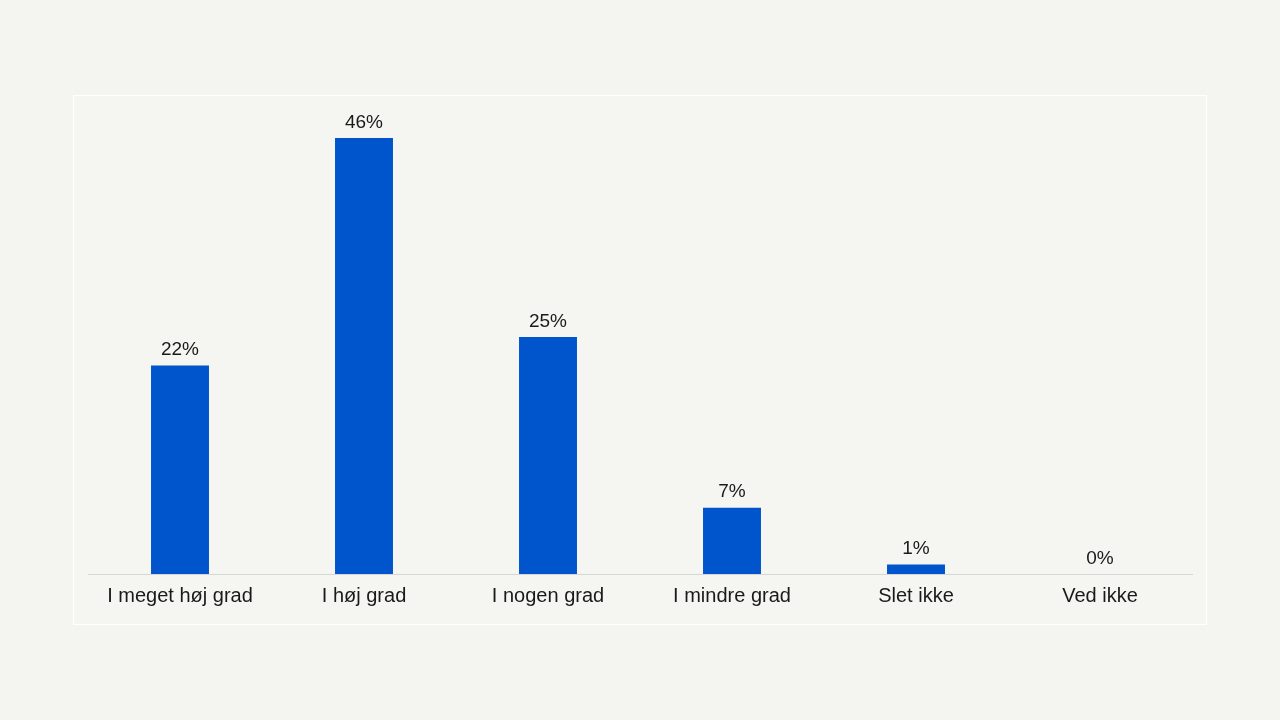 This screenshot has height=720, width=1280. Describe the element at coordinates (732, 594) in the screenshot. I see `x-tick-label: I mindre grad` at that location.